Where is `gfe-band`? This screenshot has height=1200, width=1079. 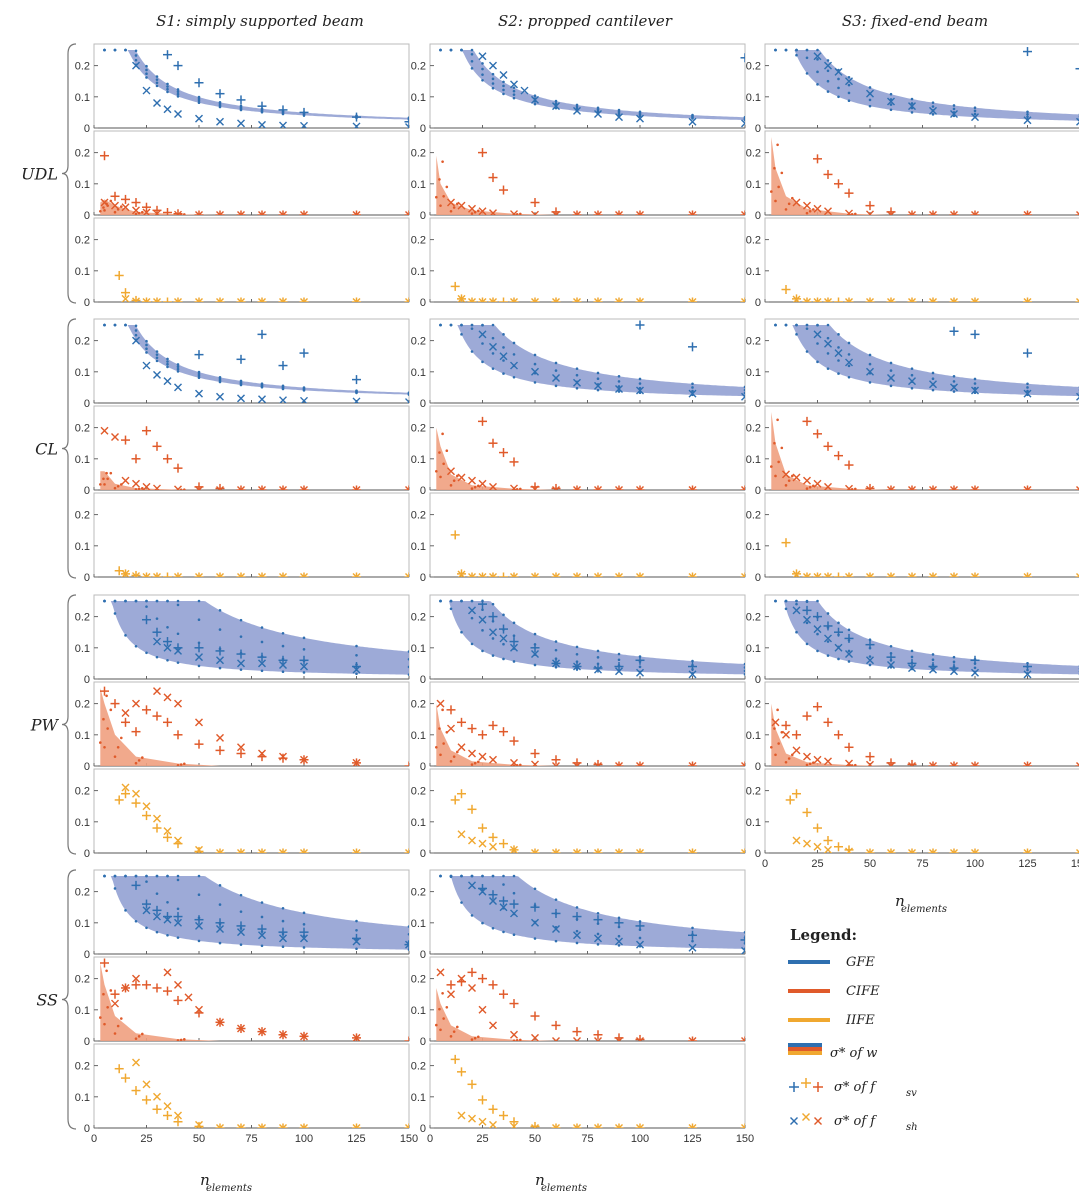
gfe-band is located at coordinates (930, 361).